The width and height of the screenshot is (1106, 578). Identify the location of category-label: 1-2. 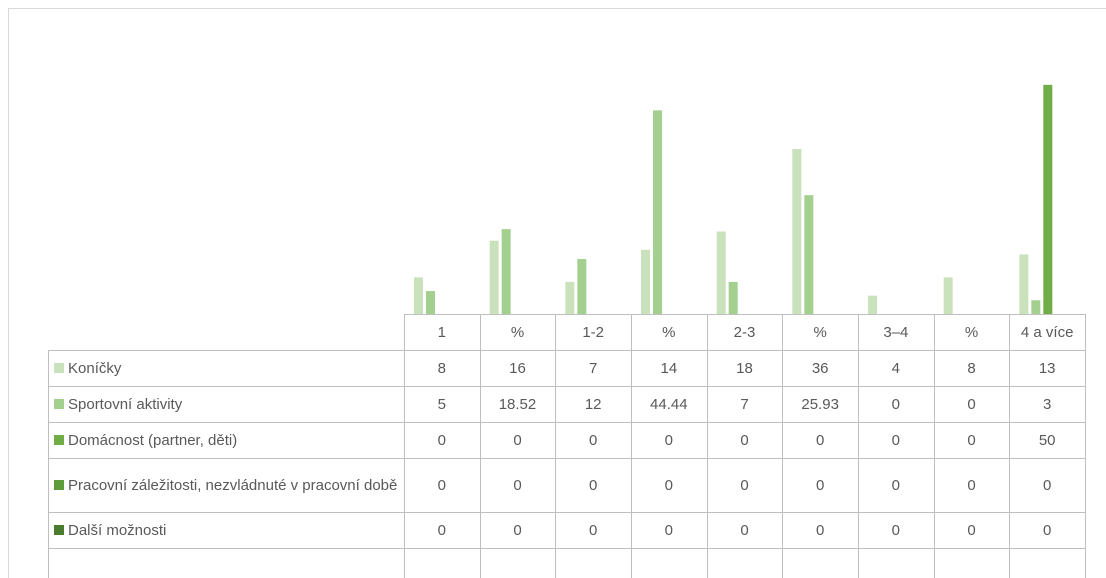
(593, 332).